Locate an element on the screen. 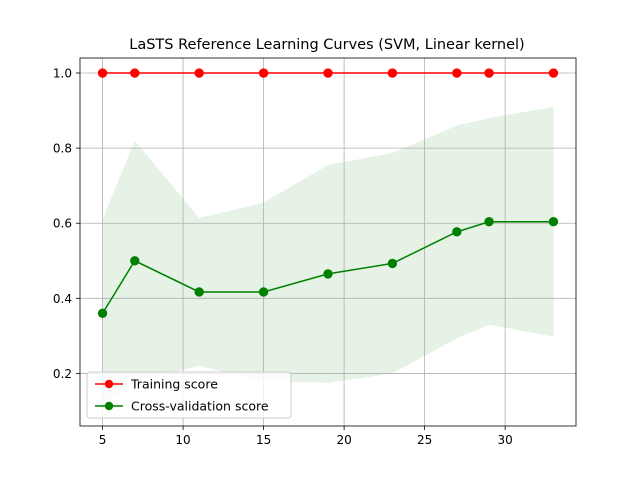 This screenshot has width=640, height=478. x-tick-label: 25 is located at coordinates (424, 440).